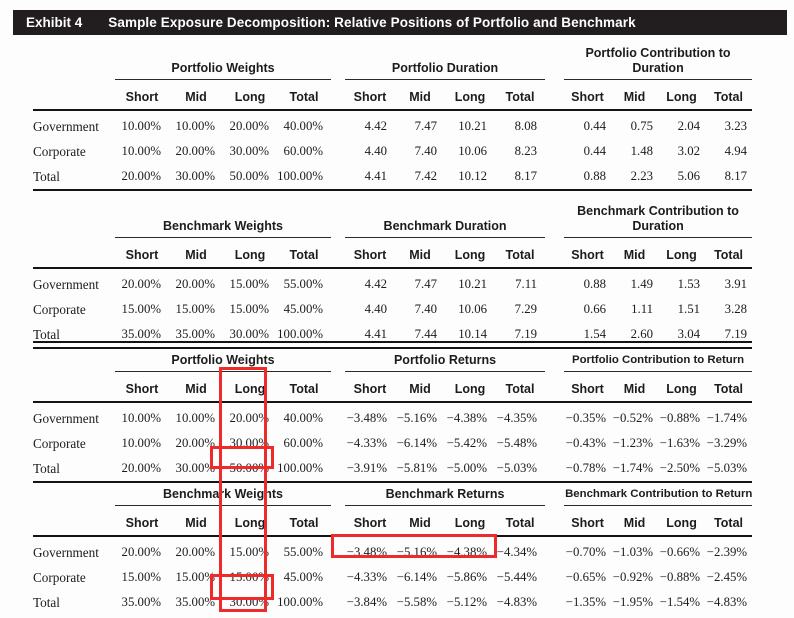 Image resolution: width=794 pixels, height=618 pixels. What do you see at coordinates (594, 151) in the screenshot?
I see `cell: 0.44` at bounding box center [594, 151].